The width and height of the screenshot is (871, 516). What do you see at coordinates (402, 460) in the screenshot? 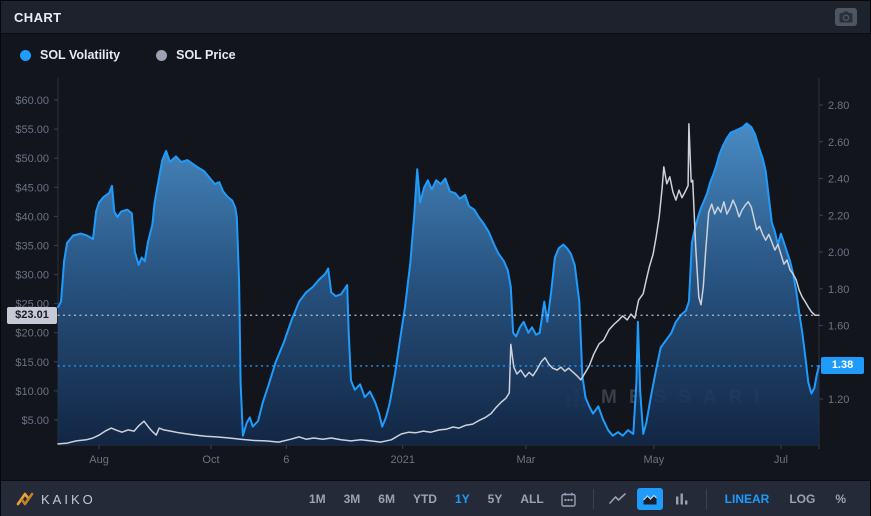
I see `svg-text: 2021` at bounding box center [402, 460].